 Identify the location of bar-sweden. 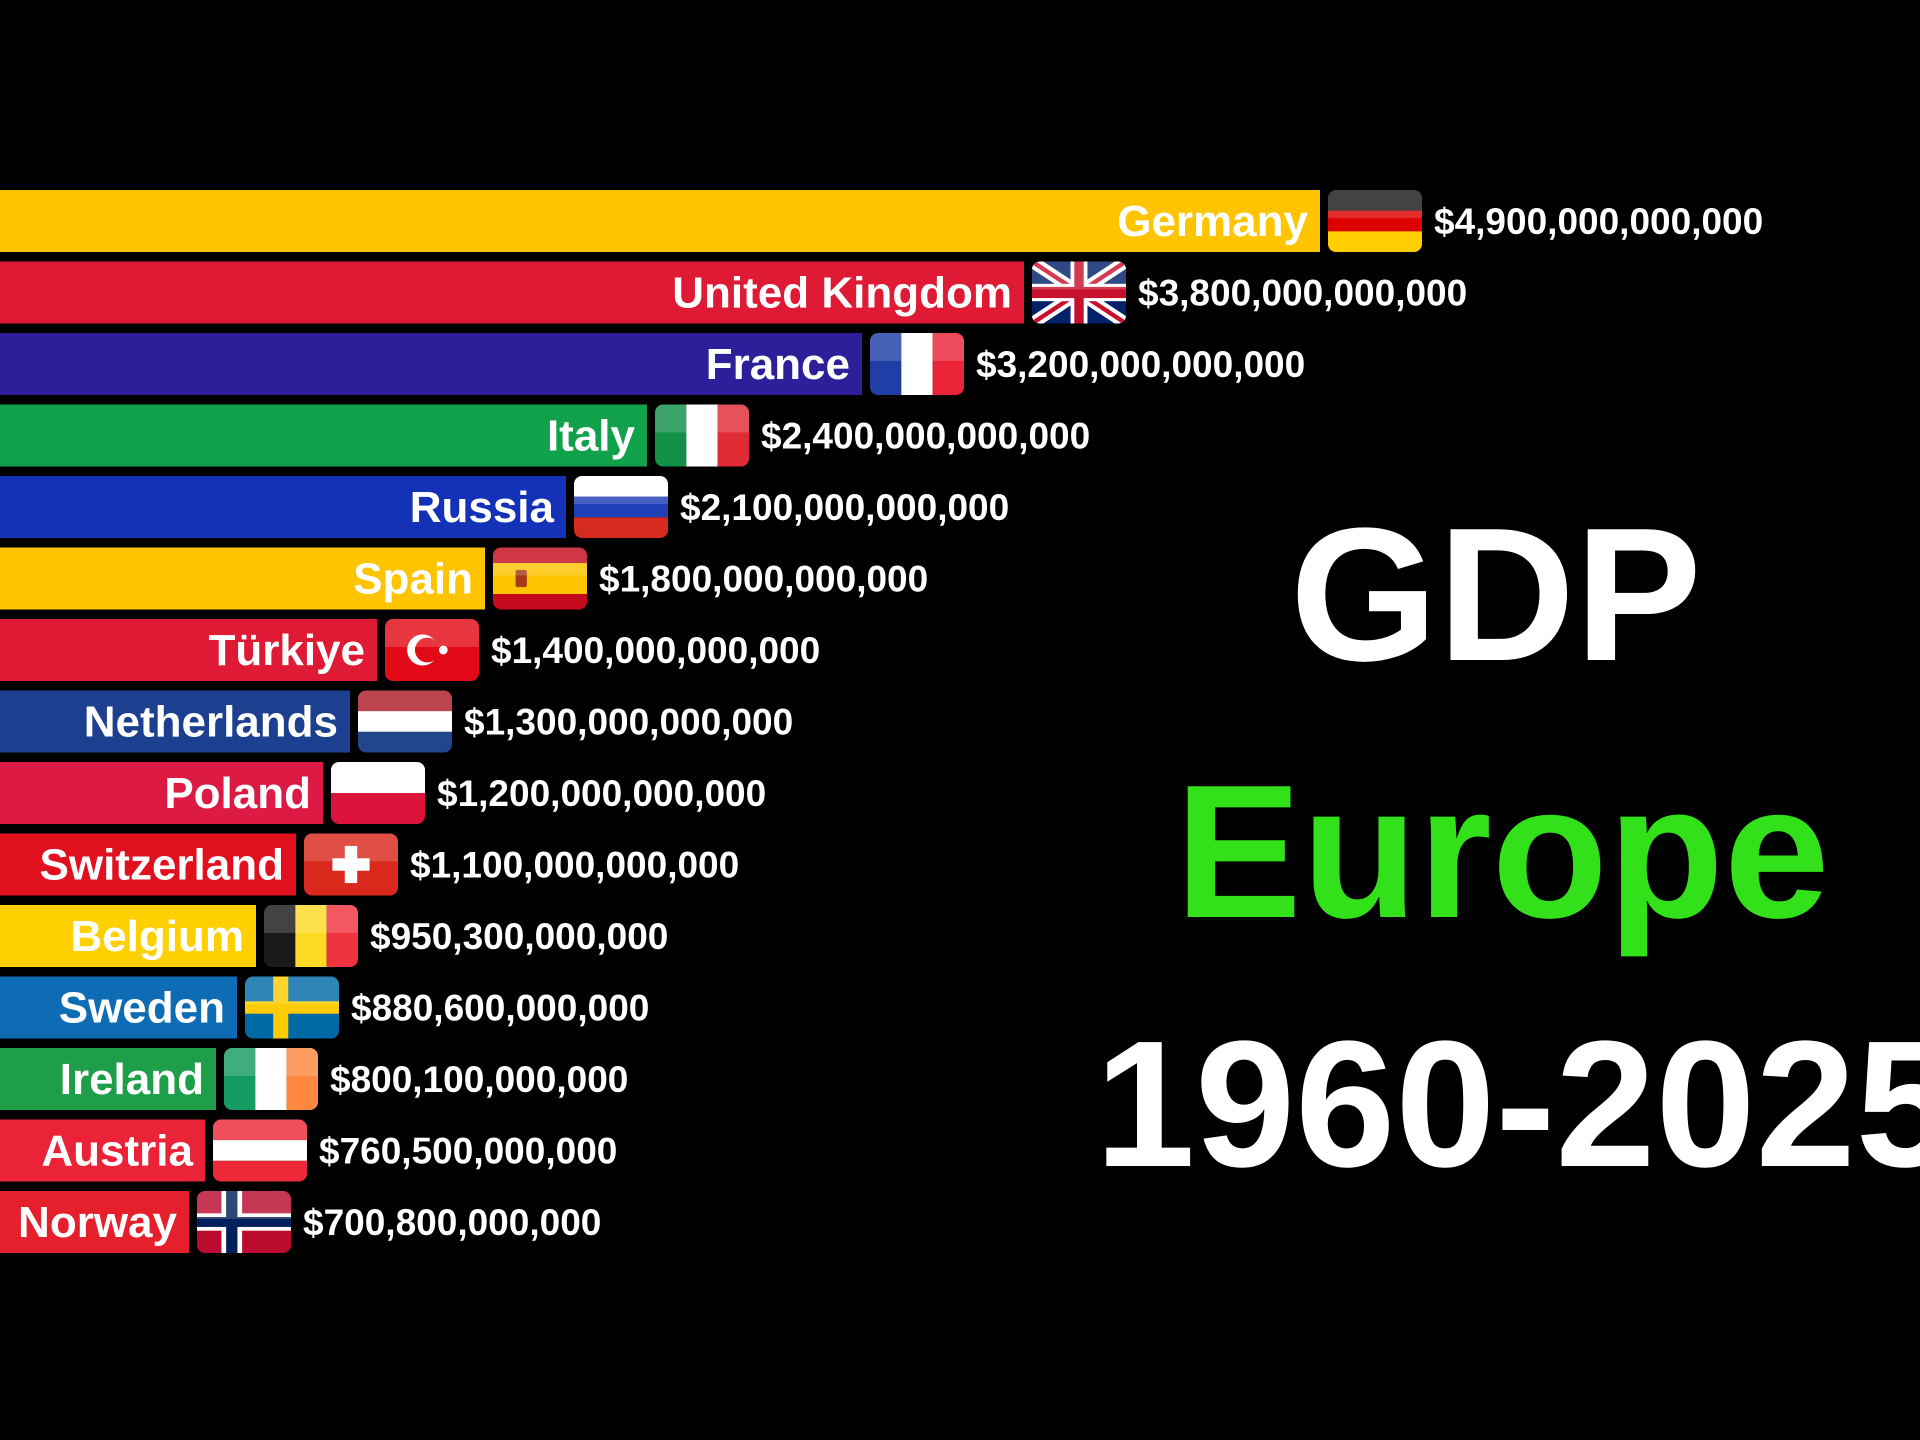
(118, 1007).